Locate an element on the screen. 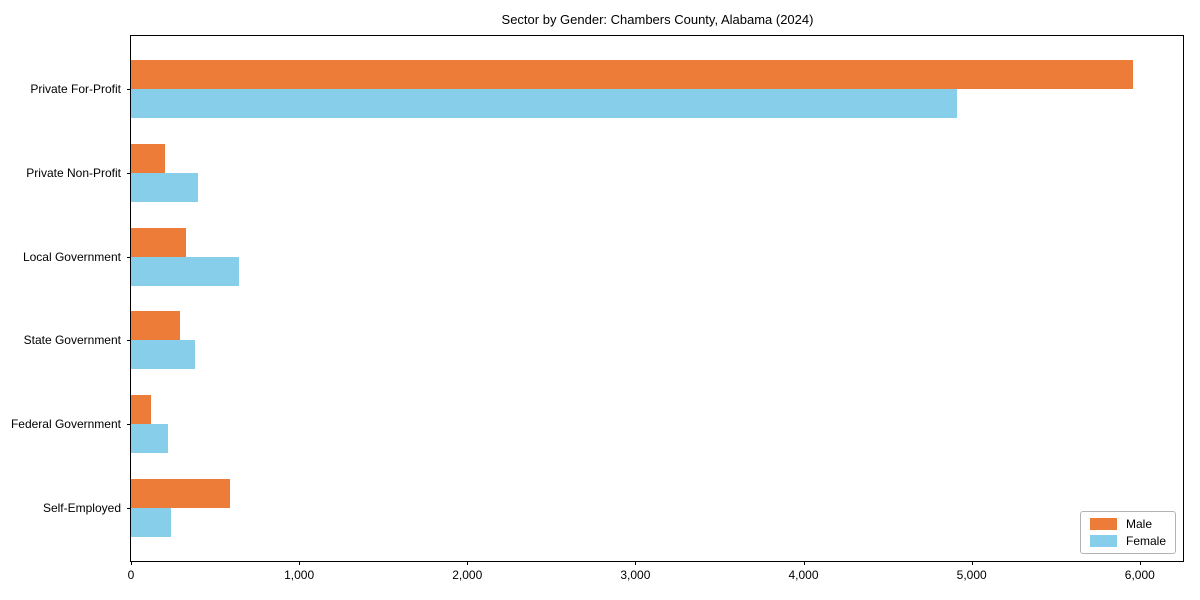 This screenshot has height=600, width=1200. y-axis-tick-label: Private For-Profit is located at coordinates (75, 89).